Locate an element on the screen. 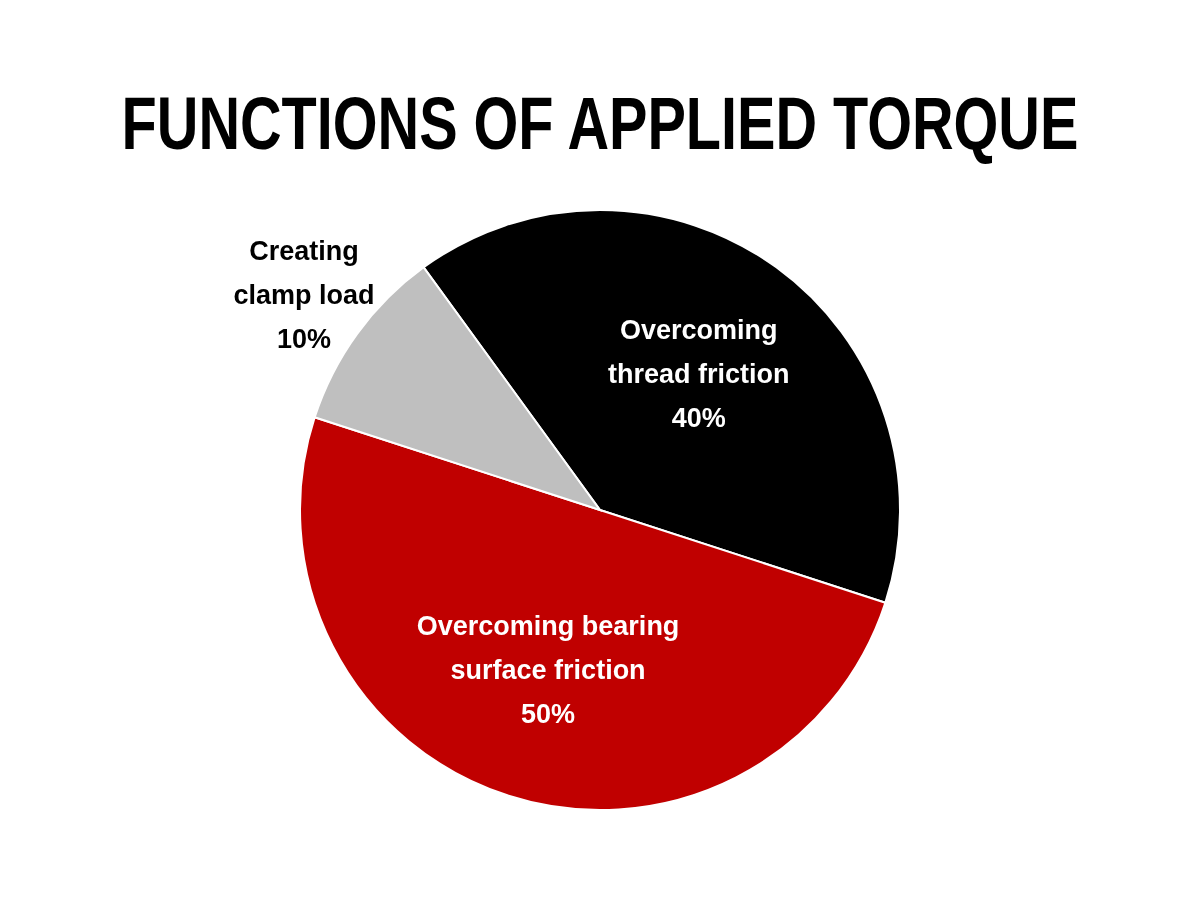 The width and height of the screenshot is (1200, 900). slice-label: Overcoming bearing surface friction is located at coordinates (548, 647).